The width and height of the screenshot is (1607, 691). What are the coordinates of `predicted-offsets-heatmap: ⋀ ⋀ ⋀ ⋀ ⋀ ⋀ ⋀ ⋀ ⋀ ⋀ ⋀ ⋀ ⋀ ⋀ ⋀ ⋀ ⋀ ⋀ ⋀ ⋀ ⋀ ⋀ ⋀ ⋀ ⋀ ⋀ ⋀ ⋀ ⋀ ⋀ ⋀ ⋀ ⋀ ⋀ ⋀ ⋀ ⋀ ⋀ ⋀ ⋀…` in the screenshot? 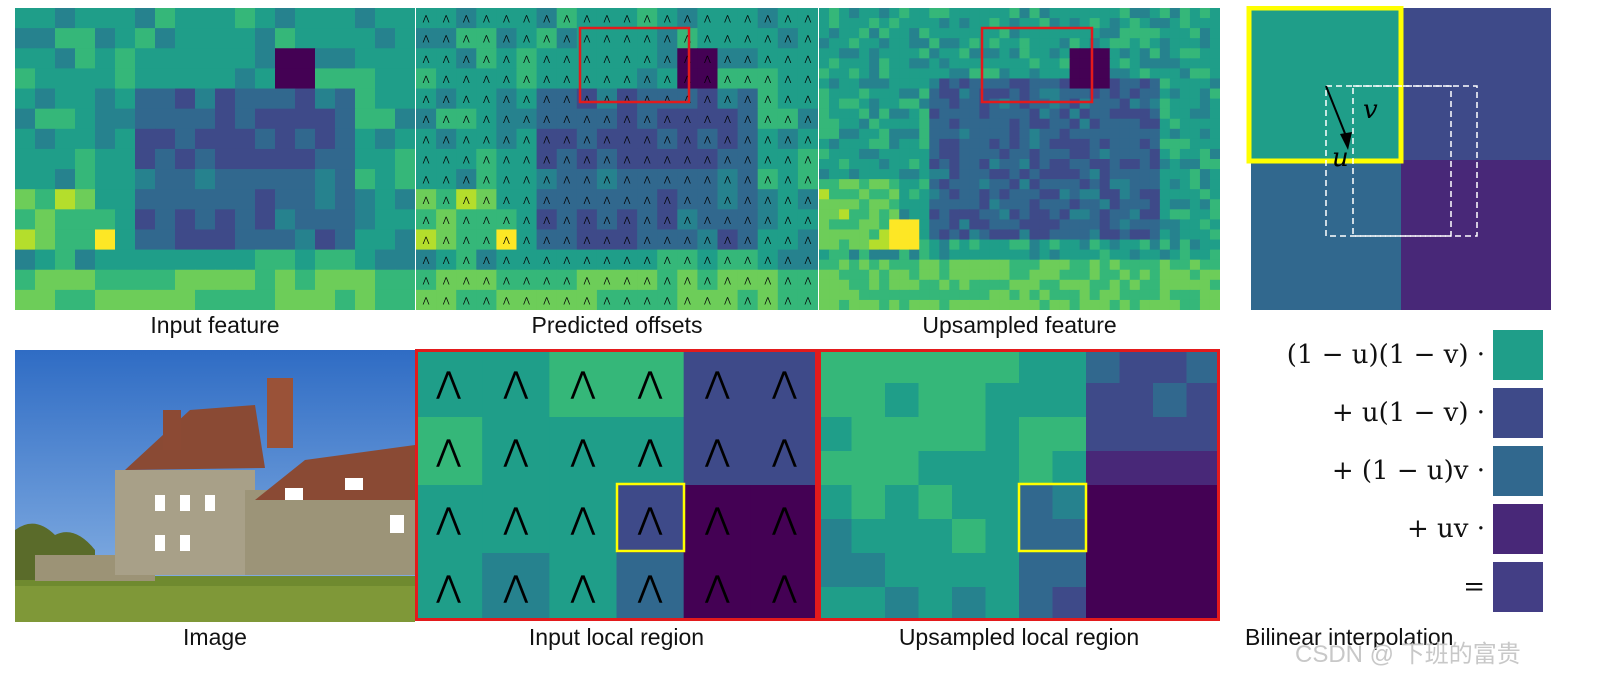 It's located at (617, 159).